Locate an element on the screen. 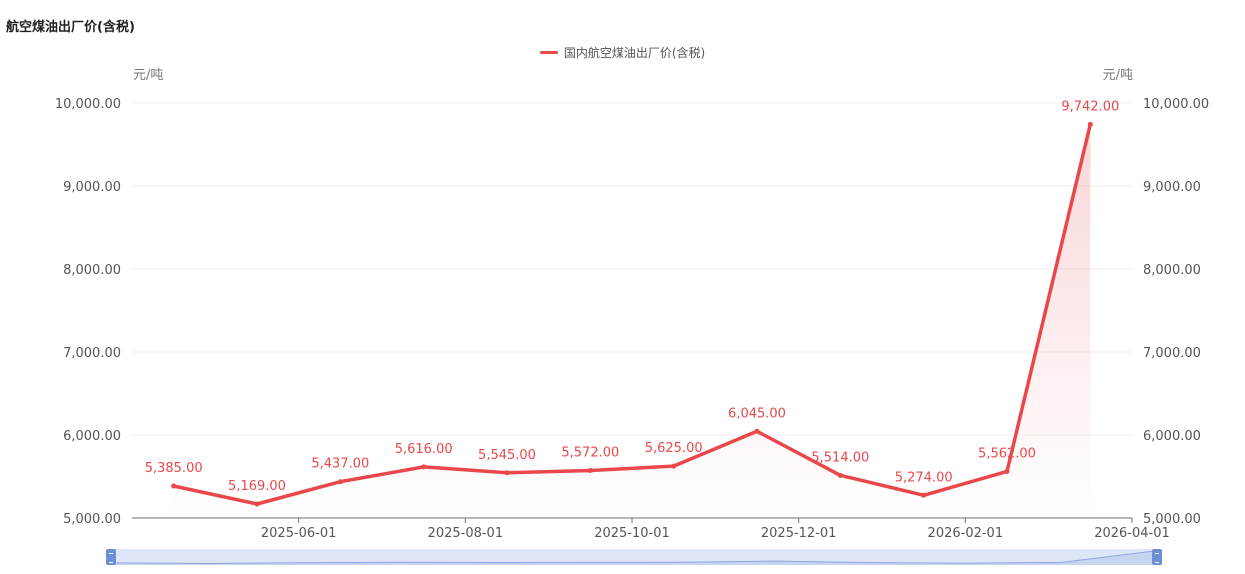  legend-label: 国内航空煤油出厂价(含税) is located at coordinates (634, 53).